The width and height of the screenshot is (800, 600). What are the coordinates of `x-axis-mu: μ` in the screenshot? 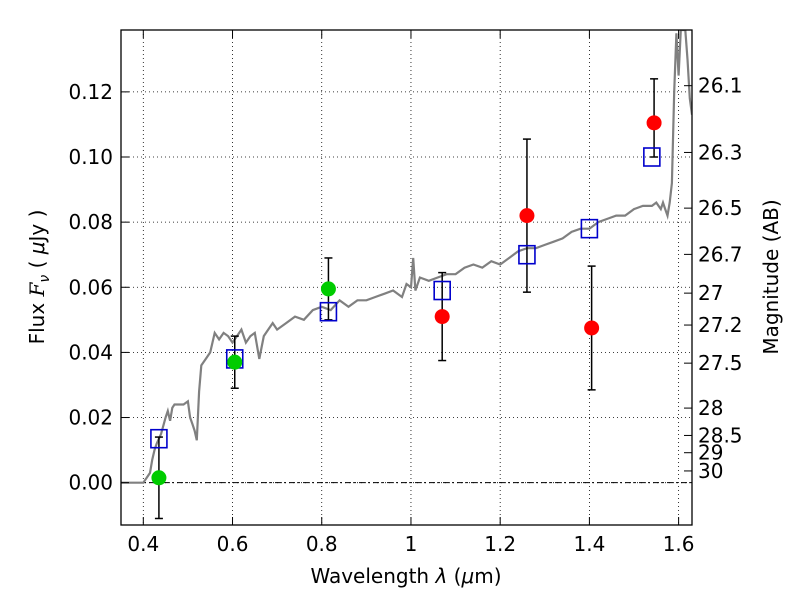 It's located at (467, 576).